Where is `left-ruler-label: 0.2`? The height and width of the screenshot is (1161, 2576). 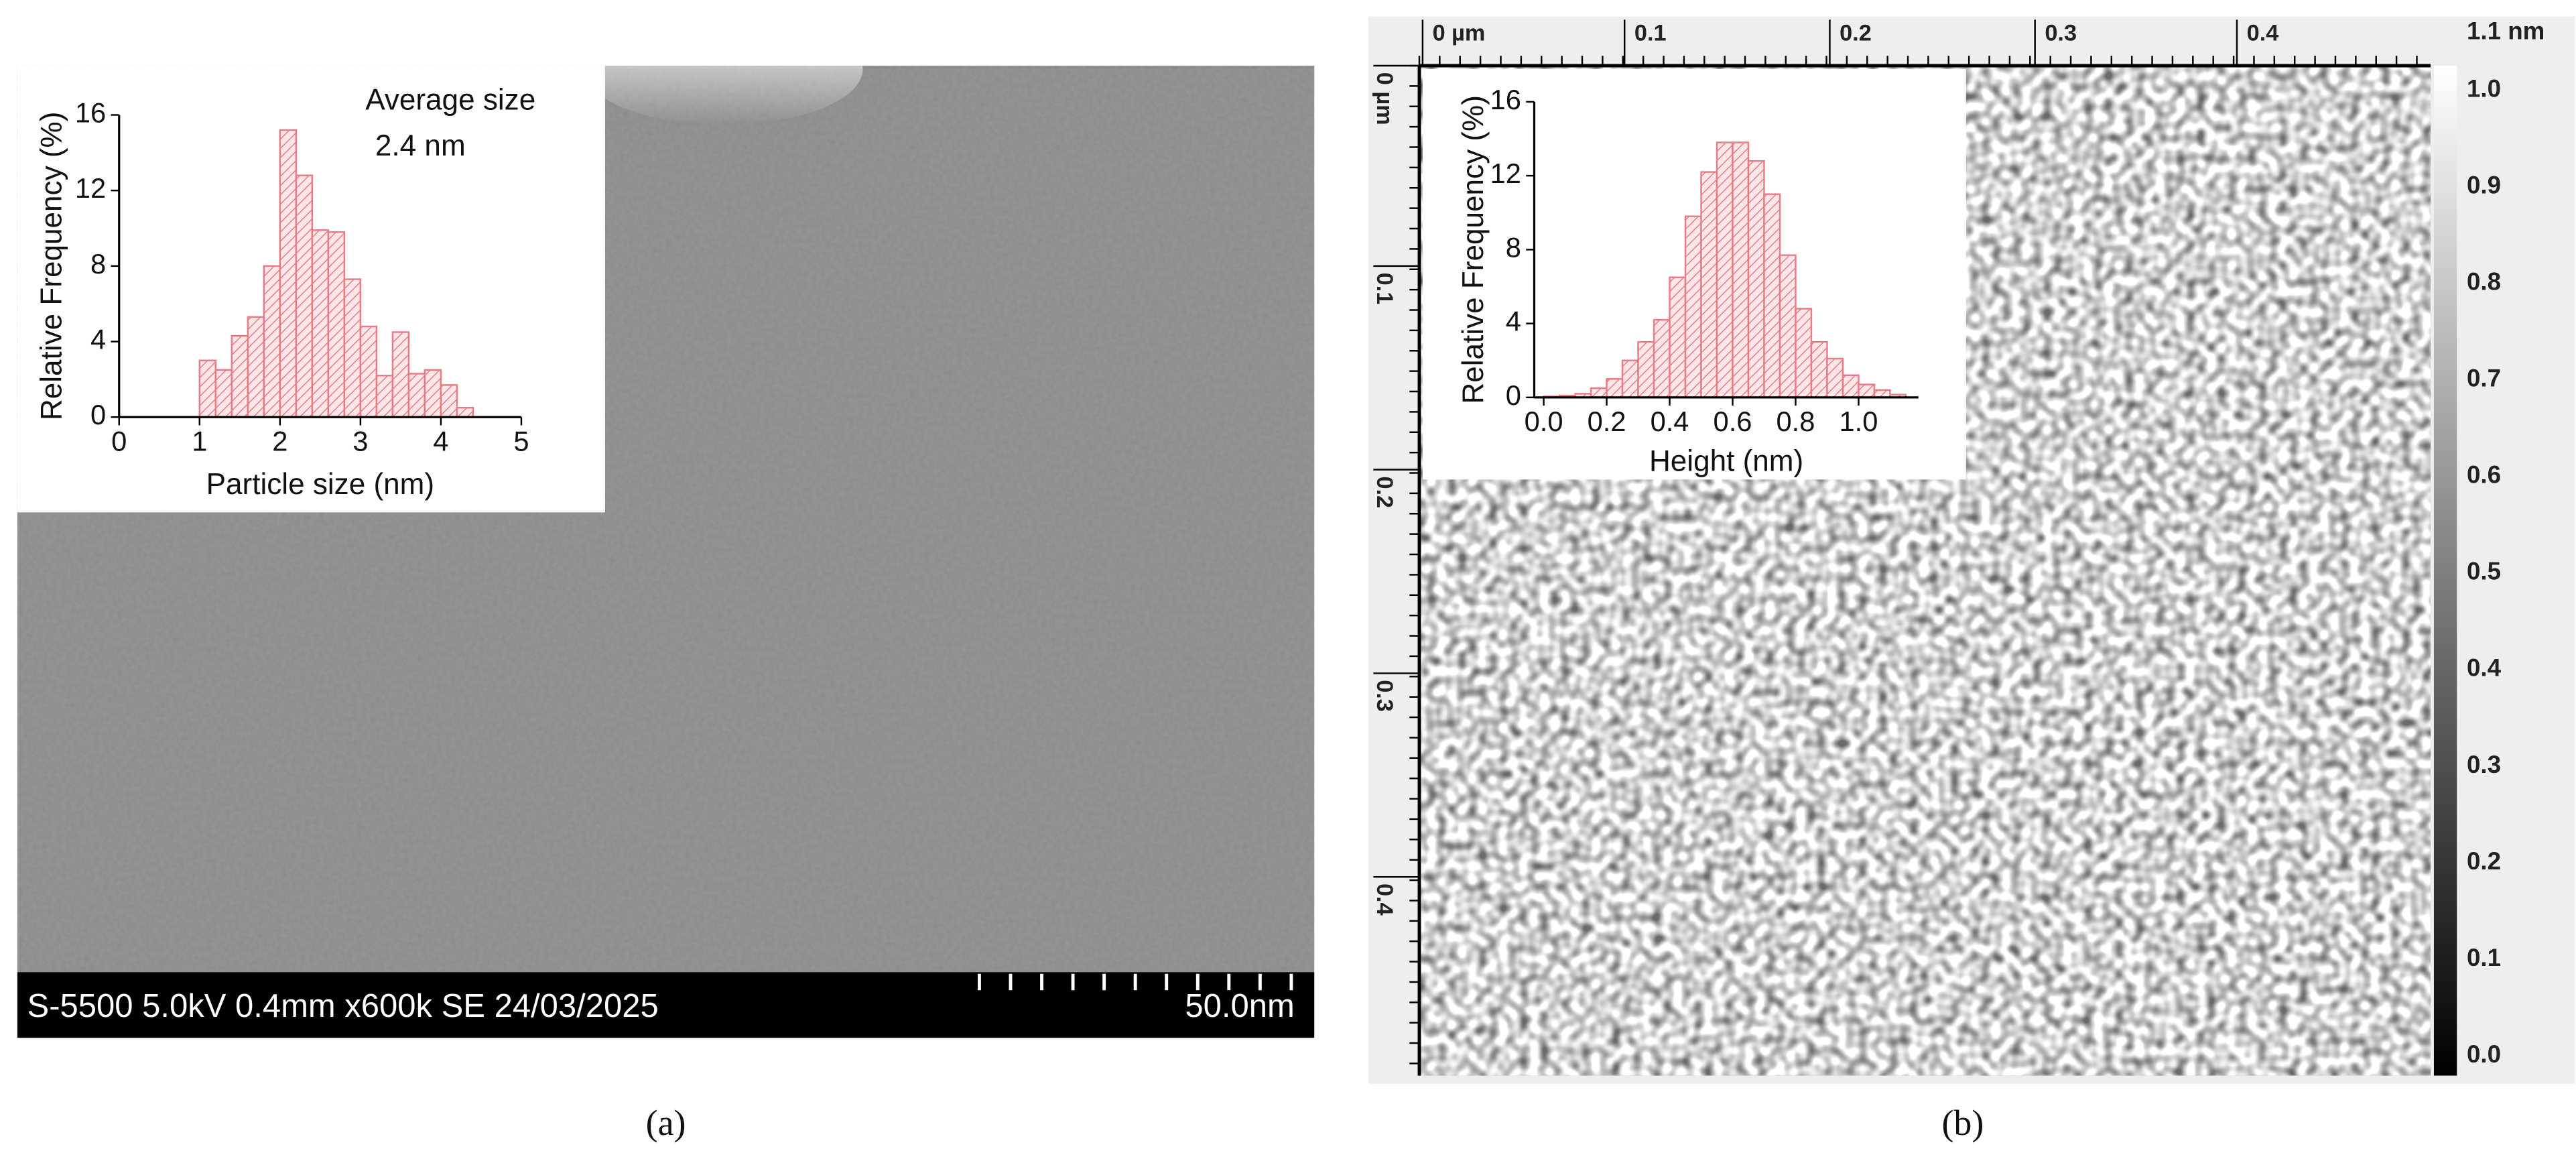
left-ruler-label: 0.2 is located at coordinates (1384, 492).